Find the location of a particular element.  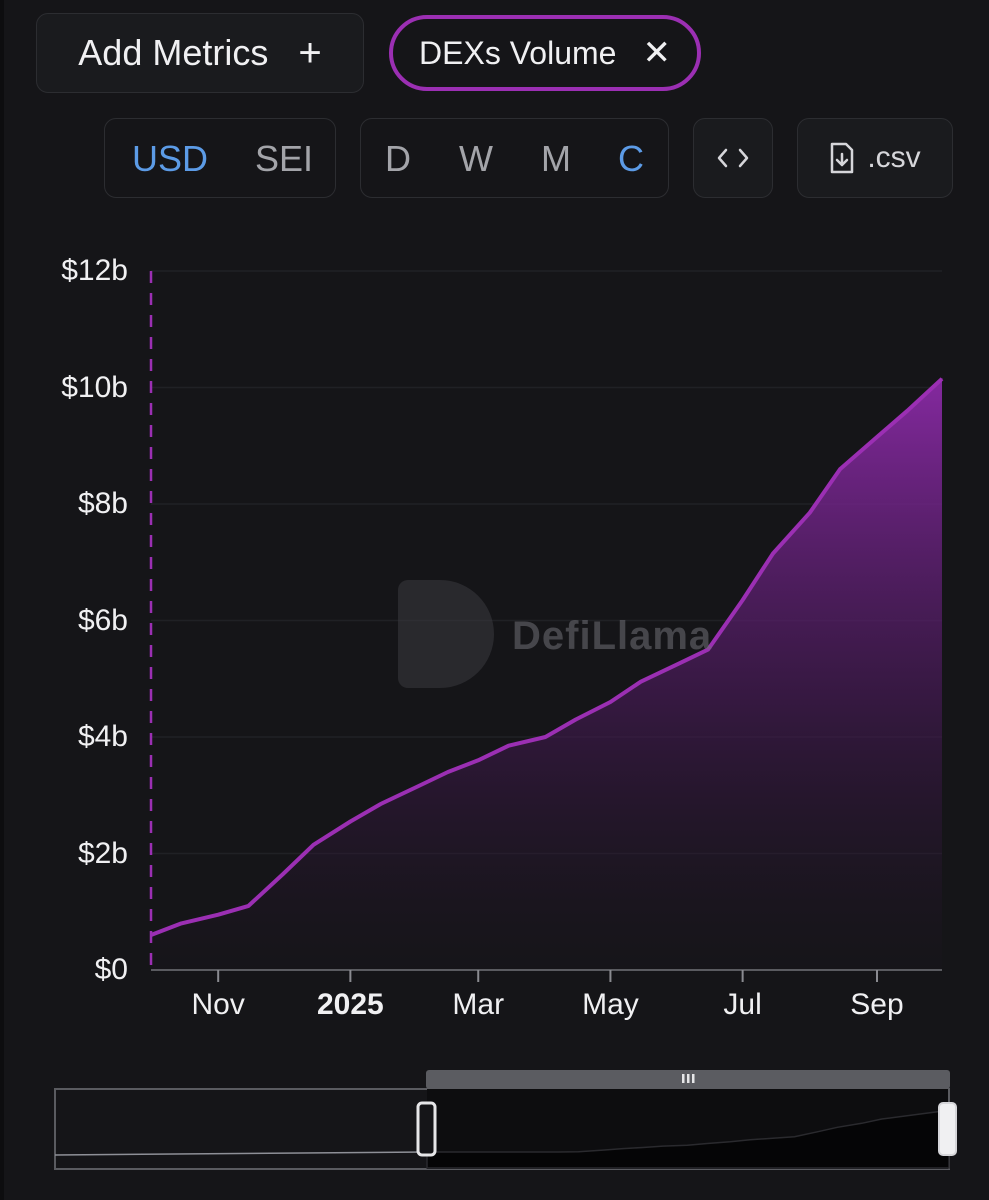

download-csv-button: .csv is located at coordinates (875, 158).